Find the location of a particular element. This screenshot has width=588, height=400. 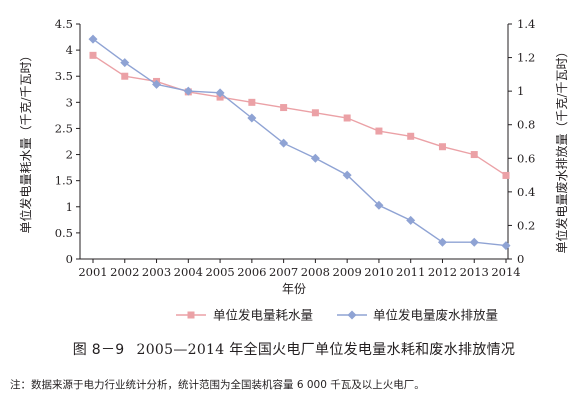

y-right-tick-label: 1.4 is located at coordinates (526, 24).